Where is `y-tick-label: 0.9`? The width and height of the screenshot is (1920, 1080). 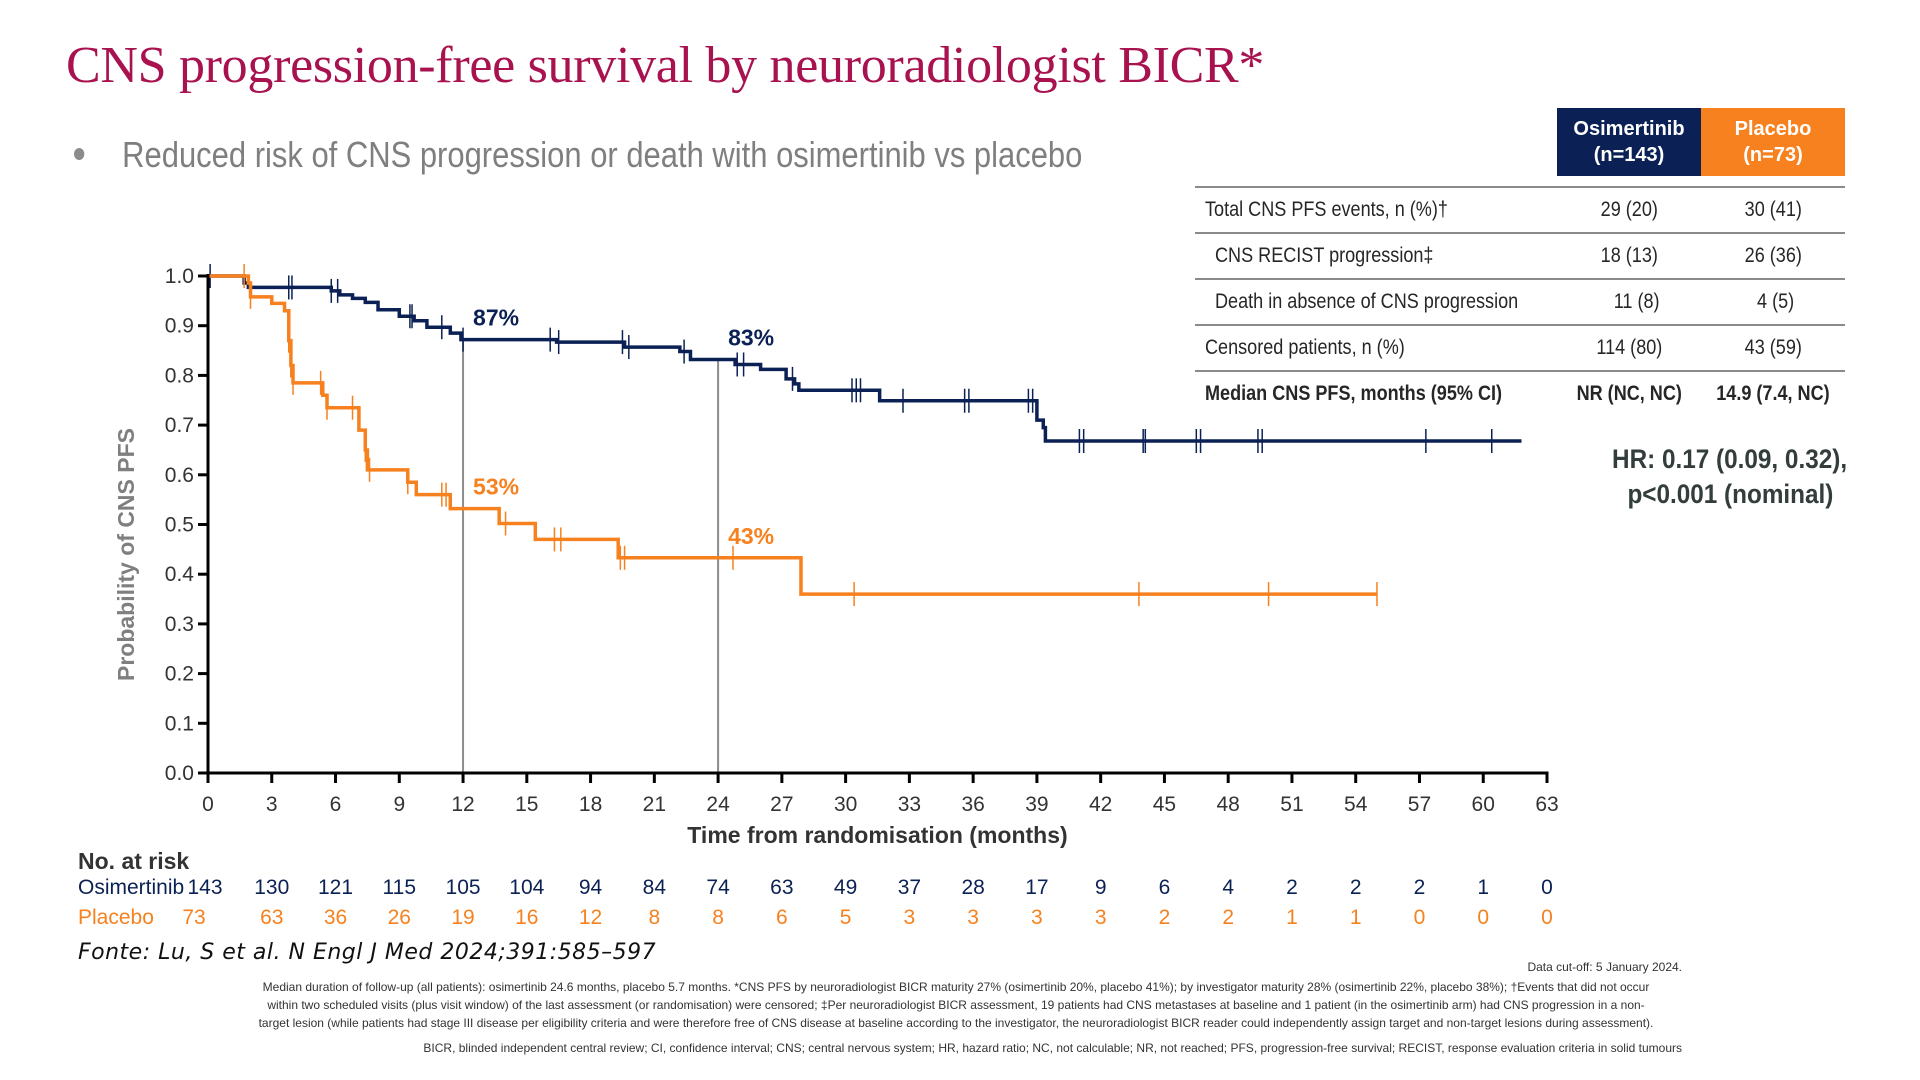
y-tick-label: 0.9 is located at coordinates (179, 326).